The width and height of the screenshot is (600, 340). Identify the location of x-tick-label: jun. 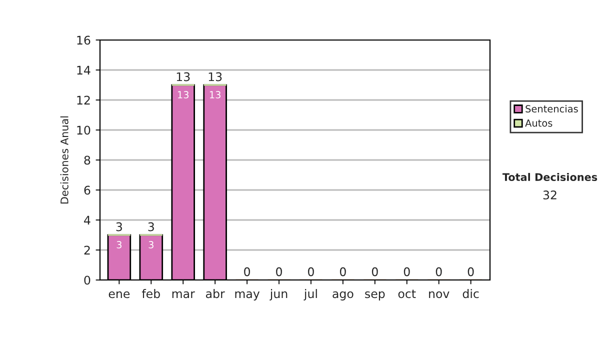
(279, 294).